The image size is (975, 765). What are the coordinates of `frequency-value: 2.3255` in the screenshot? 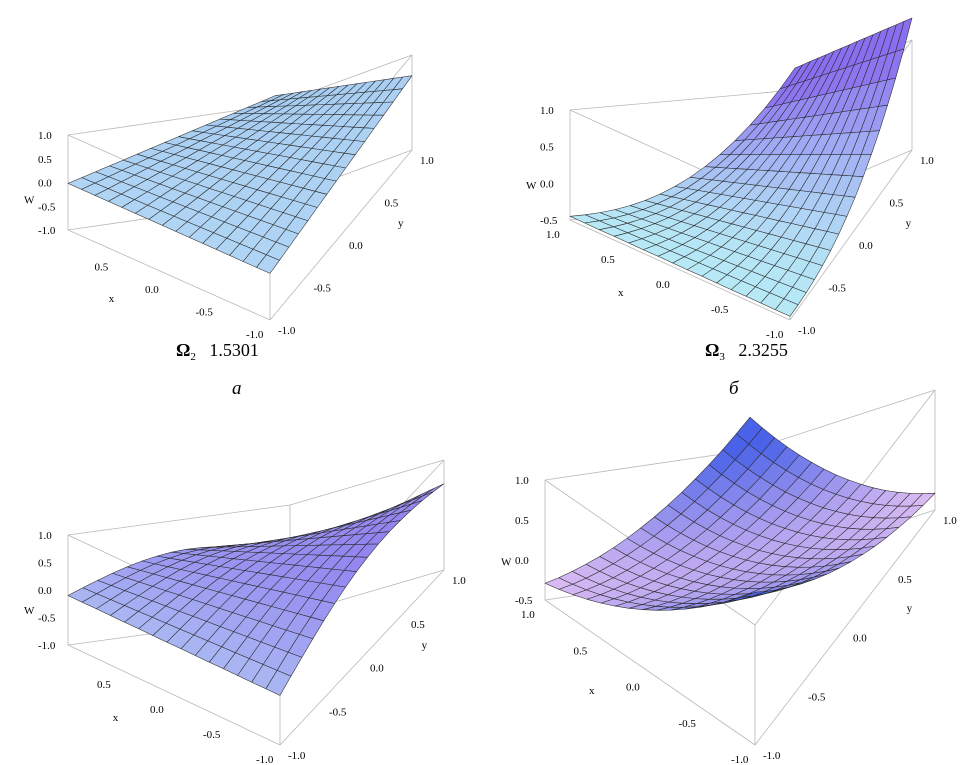 It's located at (763, 350).